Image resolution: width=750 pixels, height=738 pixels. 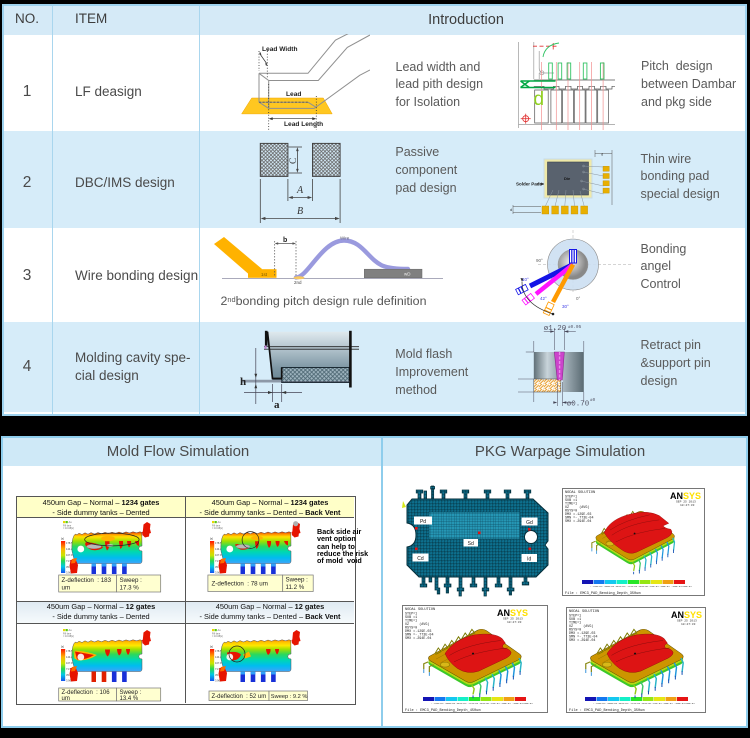 I want to click on svg-text: Lead Length, so click(x=303, y=124).